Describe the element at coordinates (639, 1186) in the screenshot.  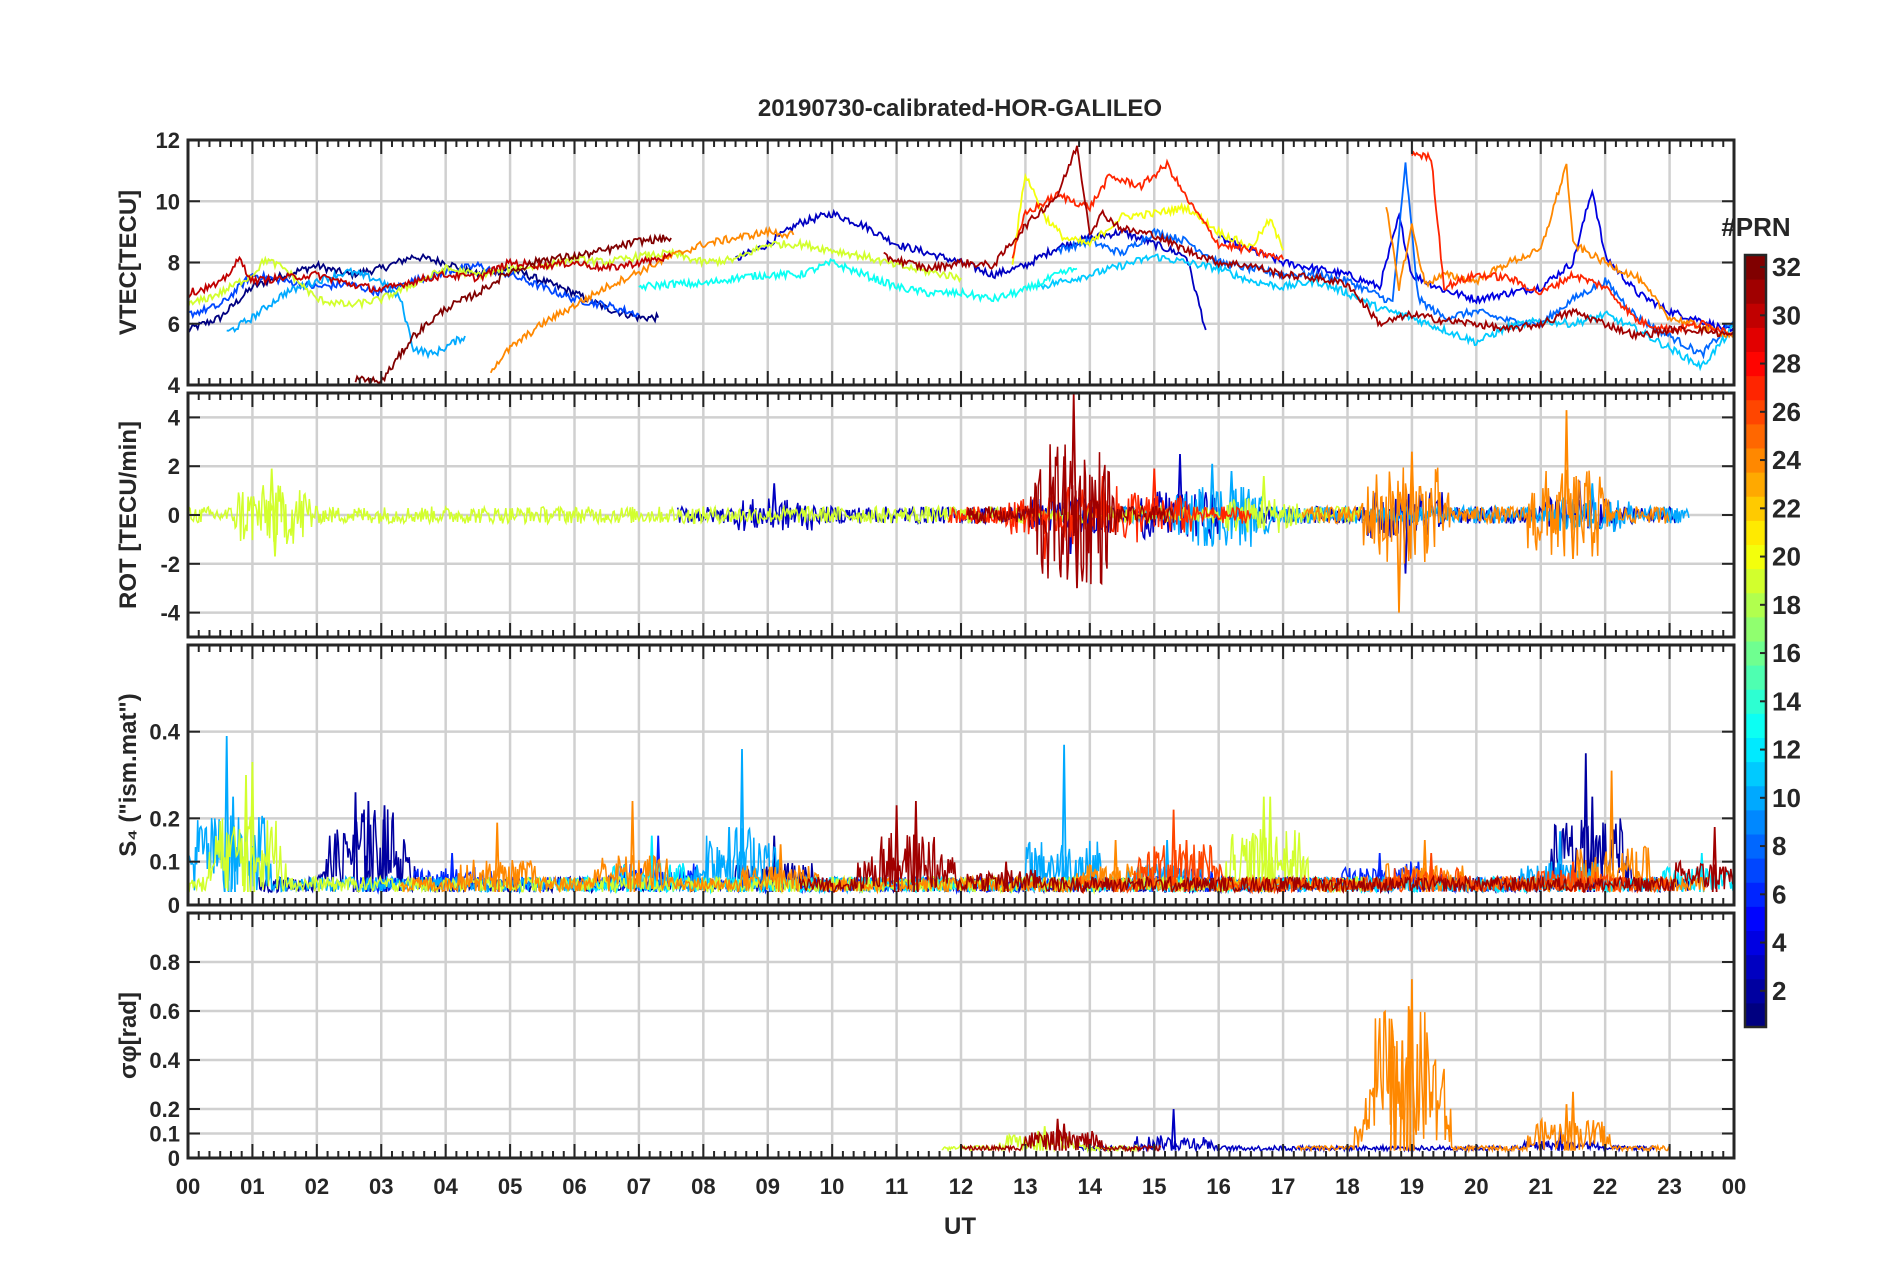
I see `x-tick-label: 07` at that location.